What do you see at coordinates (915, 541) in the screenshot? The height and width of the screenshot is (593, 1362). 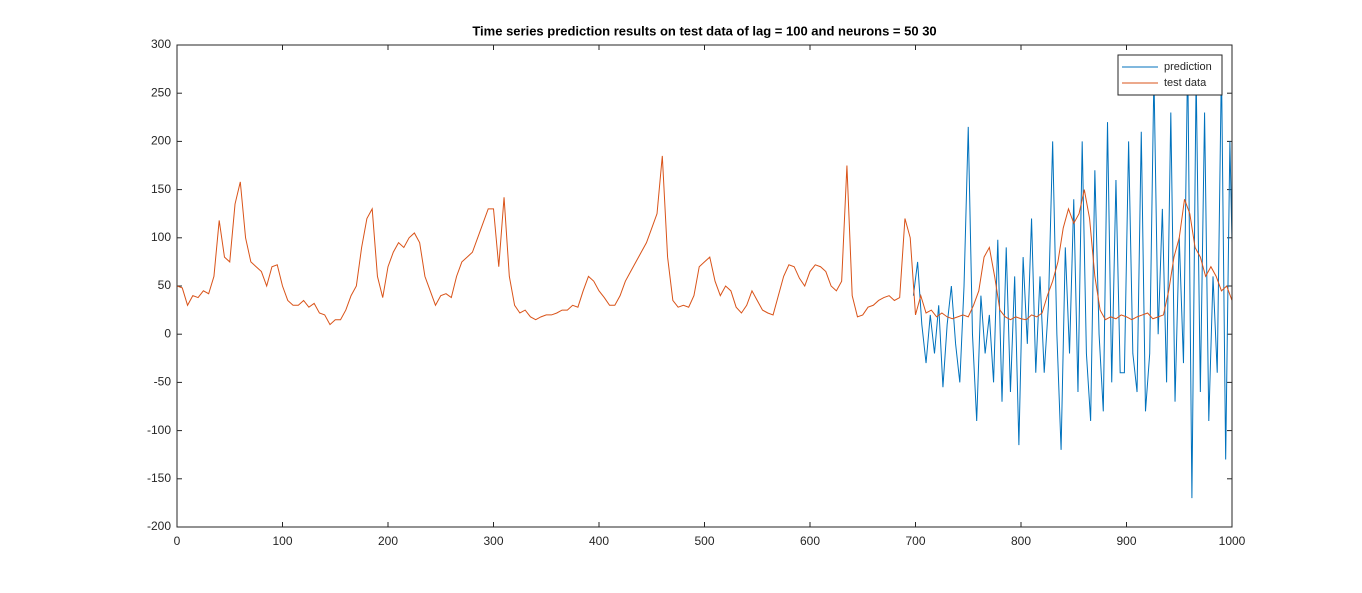 I see `x-tick-label: 700` at bounding box center [915, 541].